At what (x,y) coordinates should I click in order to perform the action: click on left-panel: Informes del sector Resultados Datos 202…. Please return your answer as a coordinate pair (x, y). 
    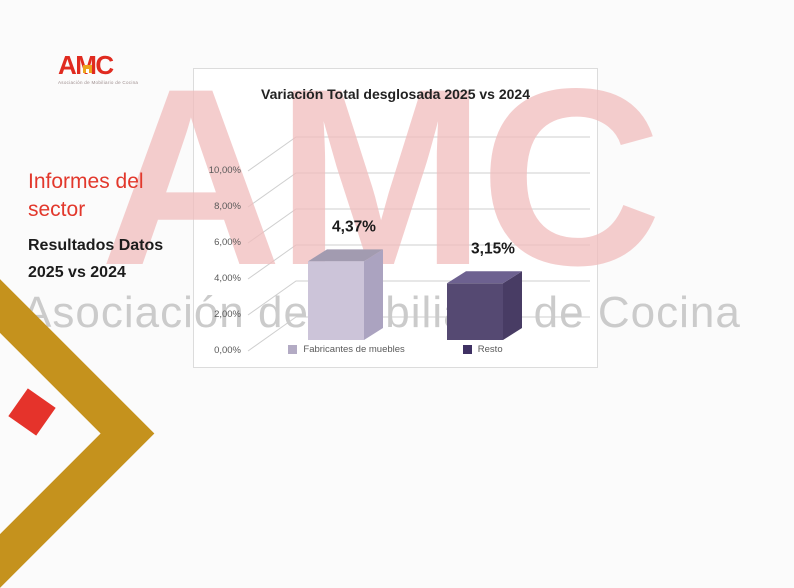
    Looking at the image, I should click on (110, 227).